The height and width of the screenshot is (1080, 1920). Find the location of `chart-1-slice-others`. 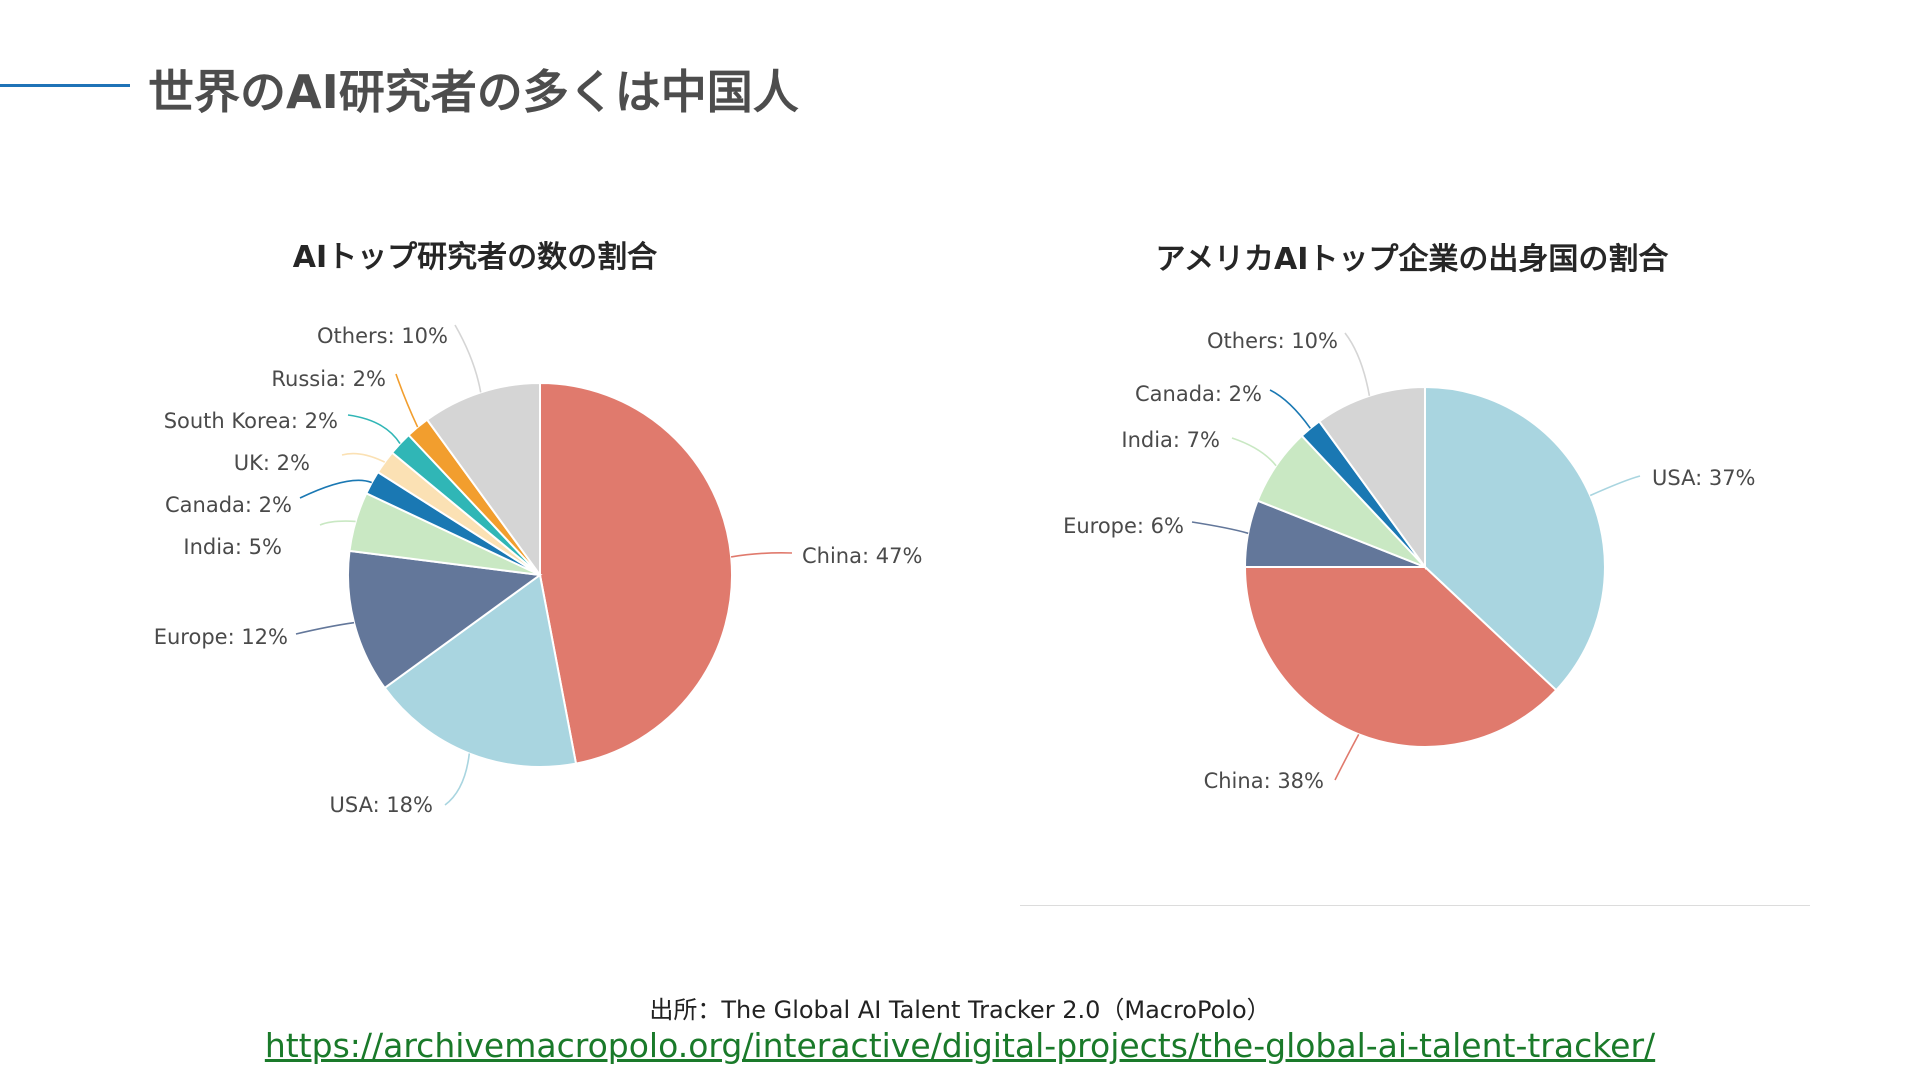

chart-1-slice-others is located at coordinates (483, 480).